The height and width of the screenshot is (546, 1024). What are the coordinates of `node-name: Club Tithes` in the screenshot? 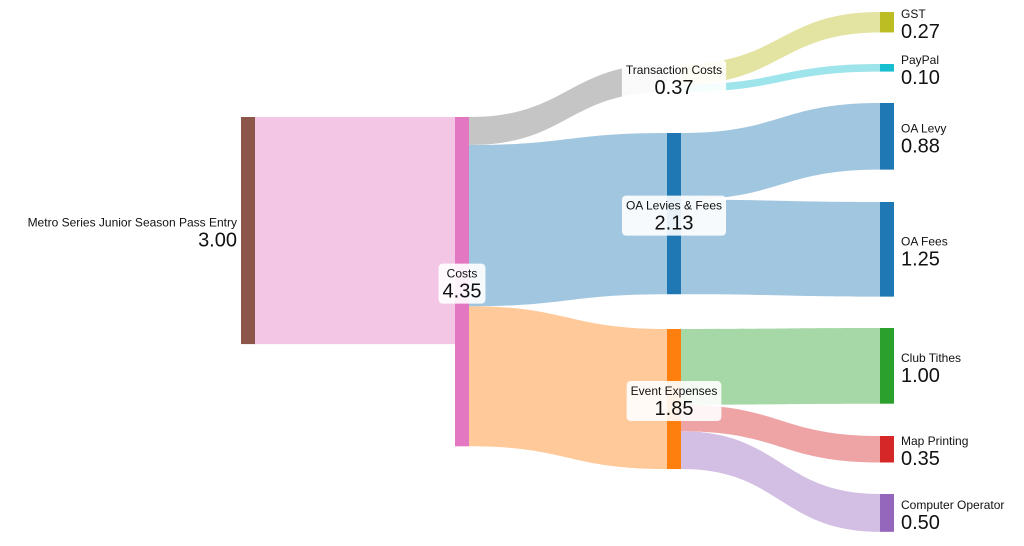 It's located at (931, 358).